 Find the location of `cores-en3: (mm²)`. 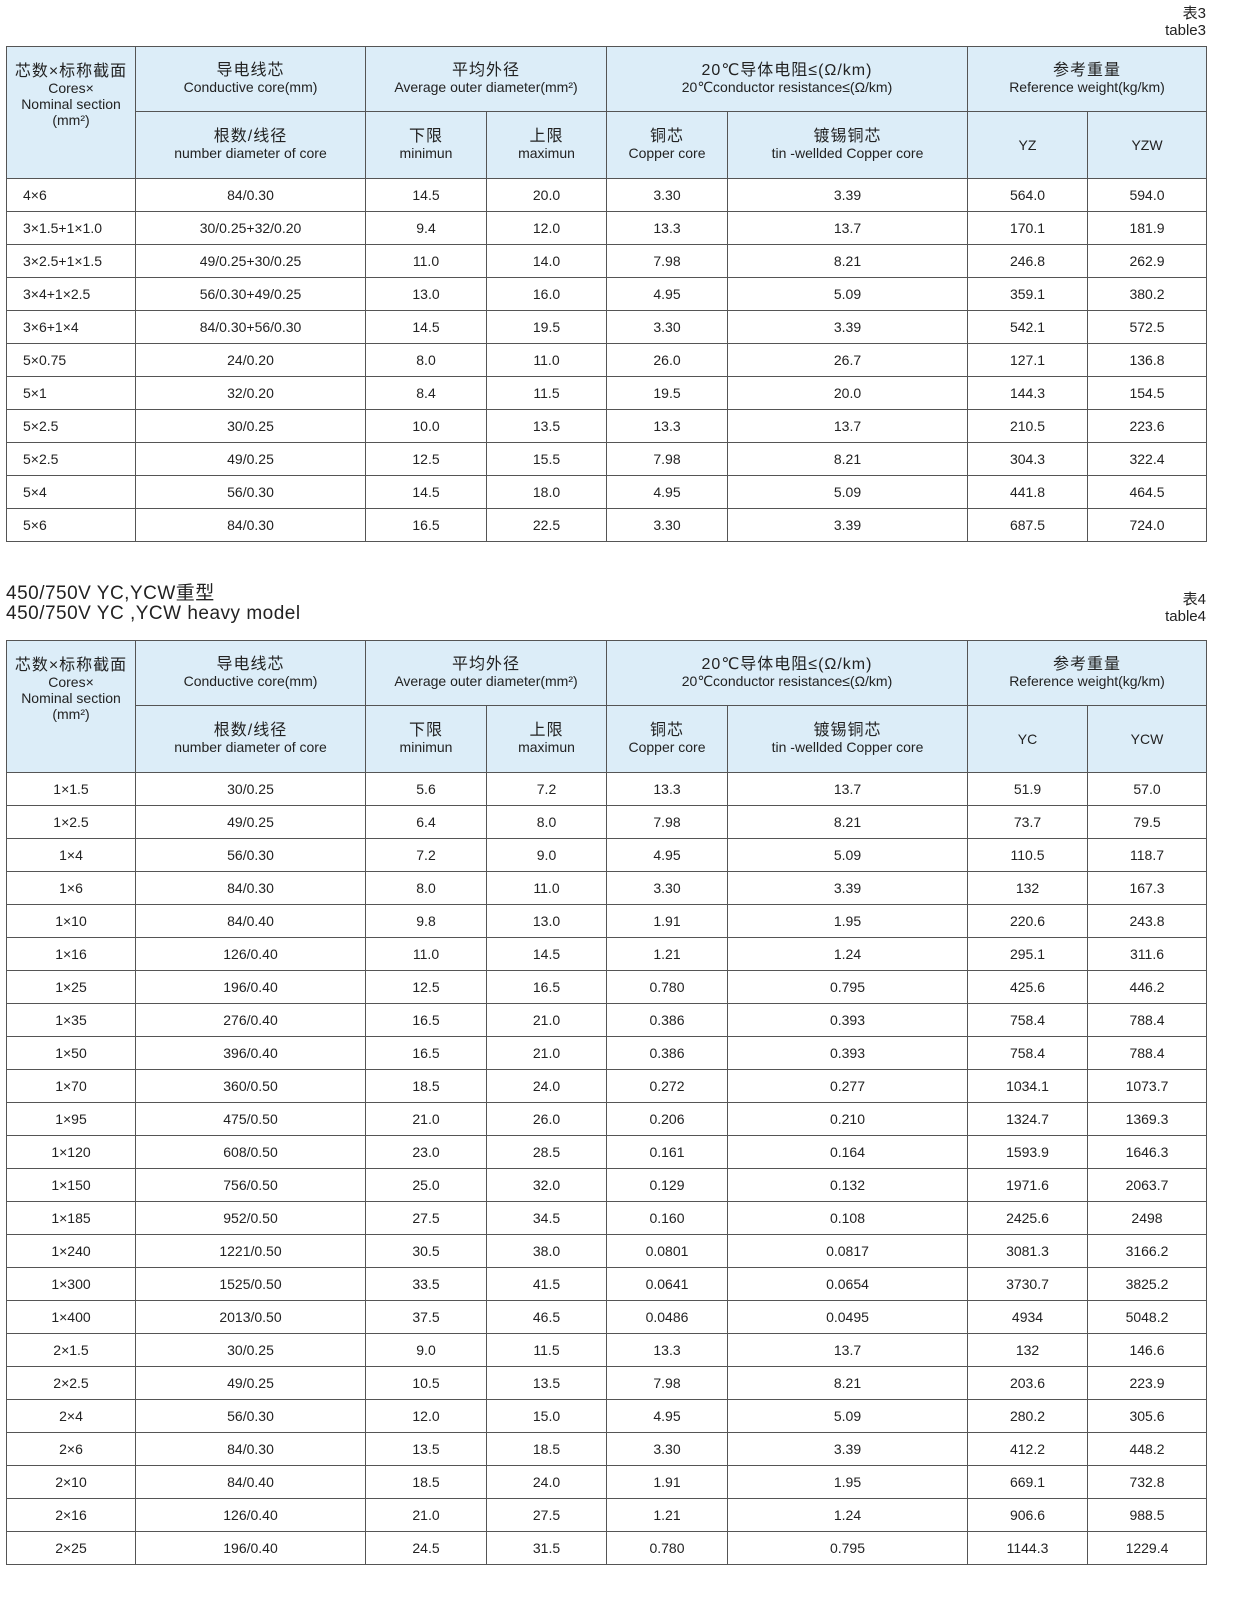

cores-en3: (mm²) is located at coordinates (71, 119).